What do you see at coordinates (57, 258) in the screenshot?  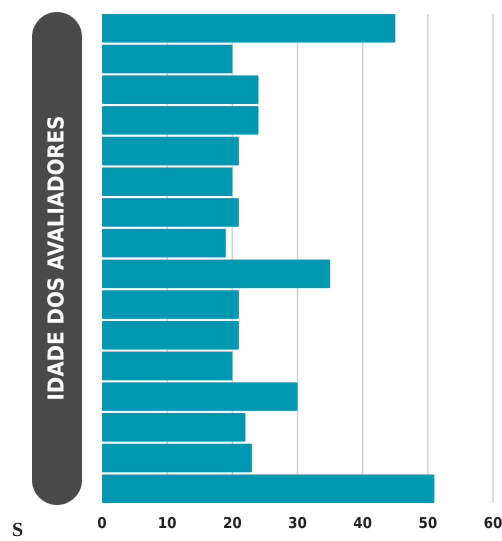 I see `y-axis-title: IDADE DOS AVALIADORES` at bounding box center [57, 258].